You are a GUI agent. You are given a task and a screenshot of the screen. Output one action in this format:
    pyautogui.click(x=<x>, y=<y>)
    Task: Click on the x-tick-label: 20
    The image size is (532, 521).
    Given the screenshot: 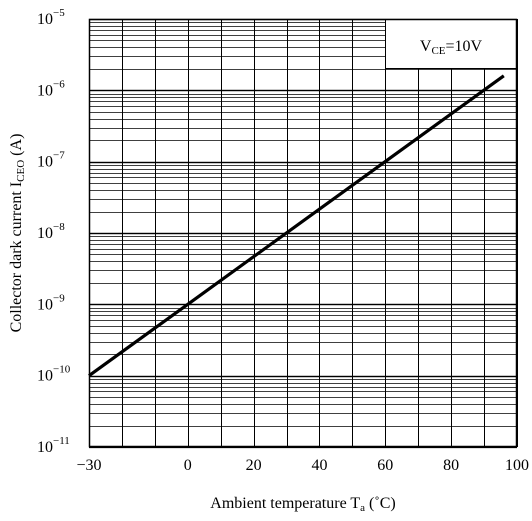 What is the action you would take?
    pyautogui.click(x=254, y=465)
    